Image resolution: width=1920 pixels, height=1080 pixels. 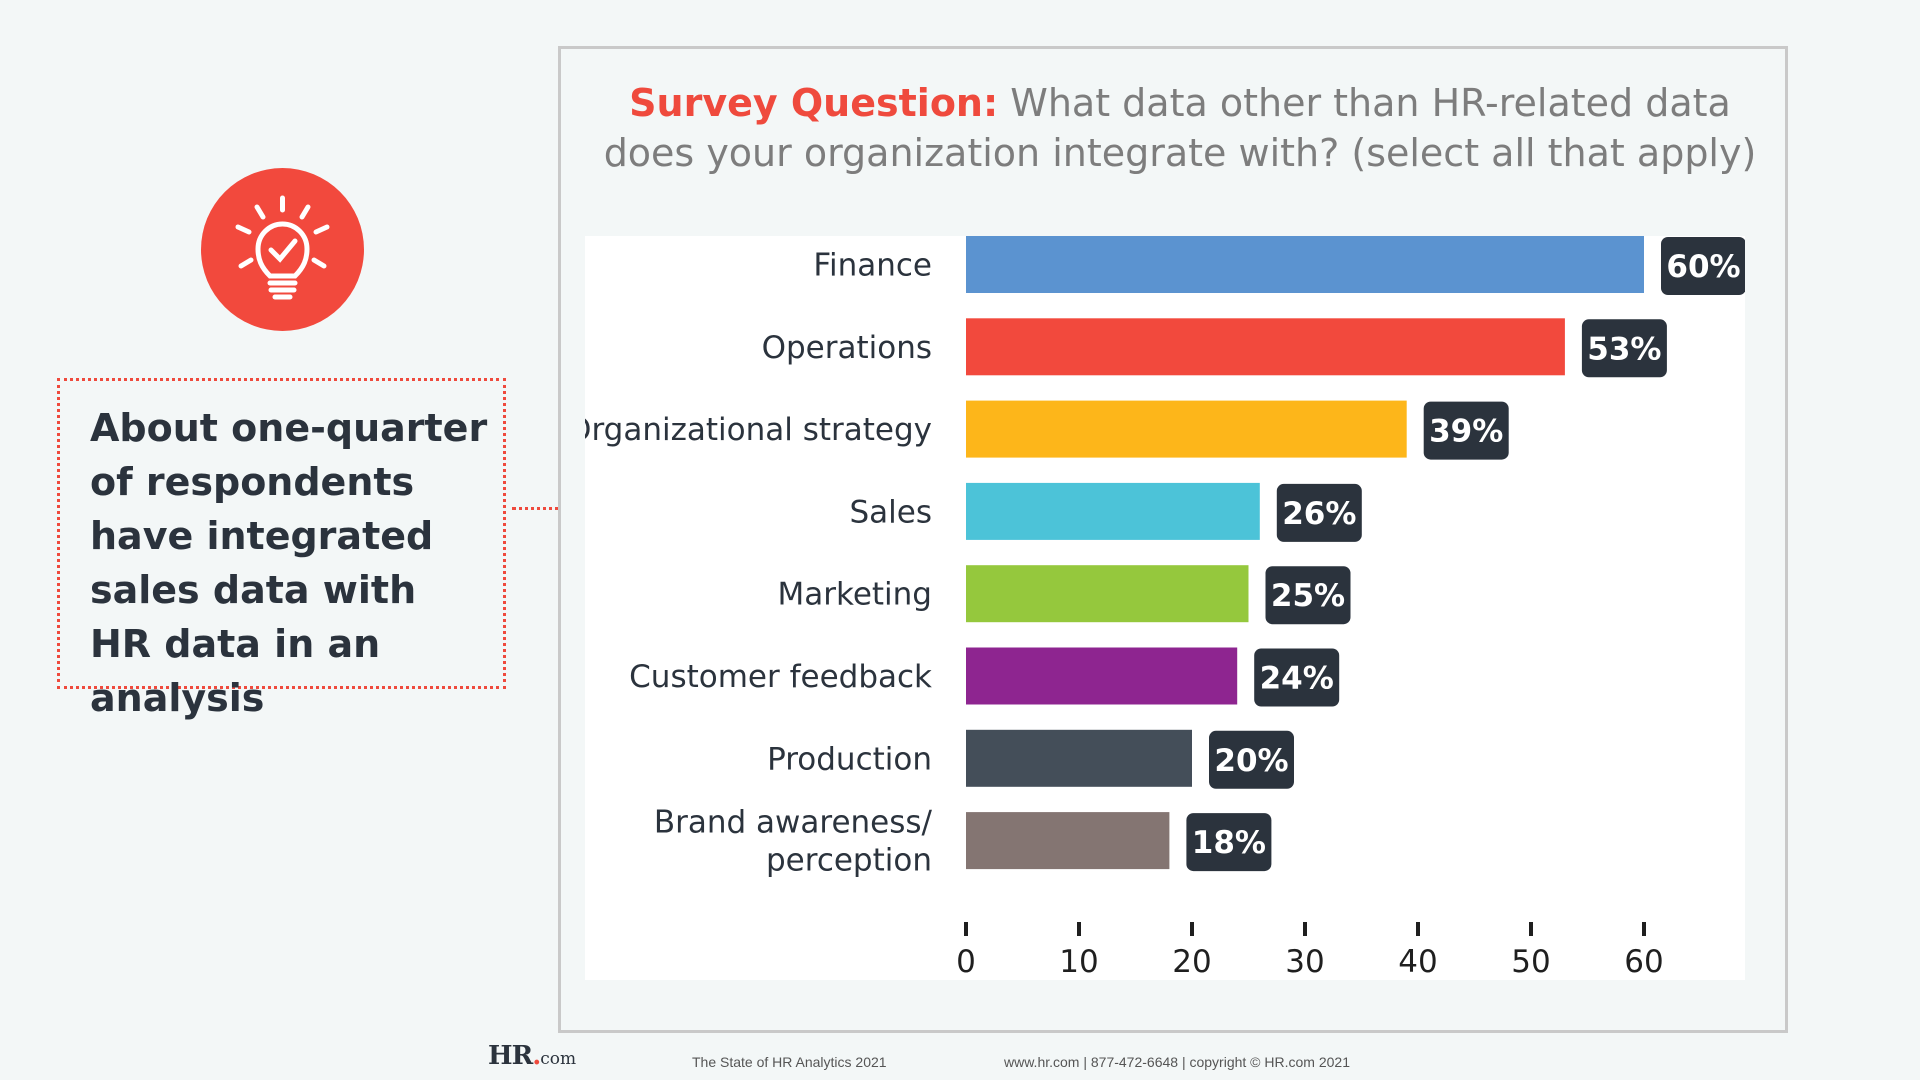 I want to click on value-label-6: 20%, so click(x=1251, y=761).